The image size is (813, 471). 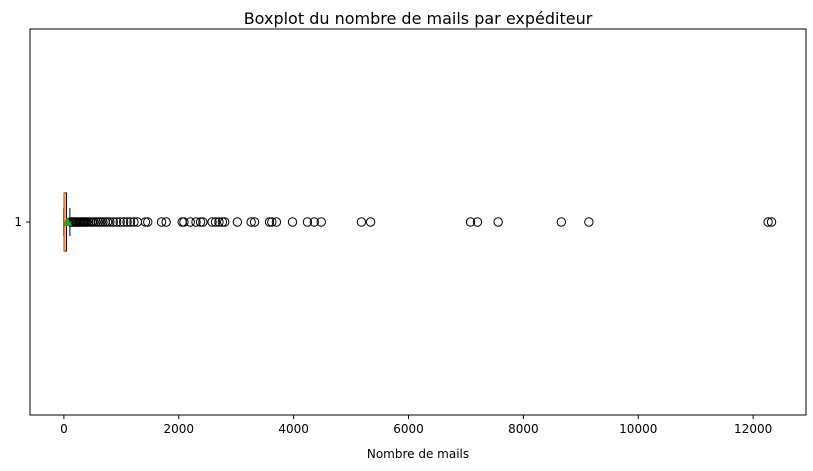 I want to click on x-tick-label: 10000, so click(x=638, y=429).